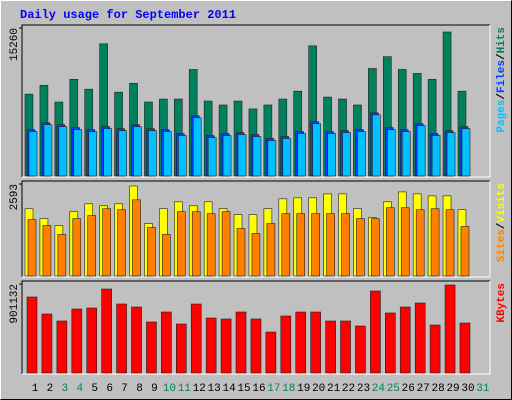  What do you see at coordinates (94, 389) in the screenshot?
I see `x-tick-label: 5` at bounding box center [94, 389].